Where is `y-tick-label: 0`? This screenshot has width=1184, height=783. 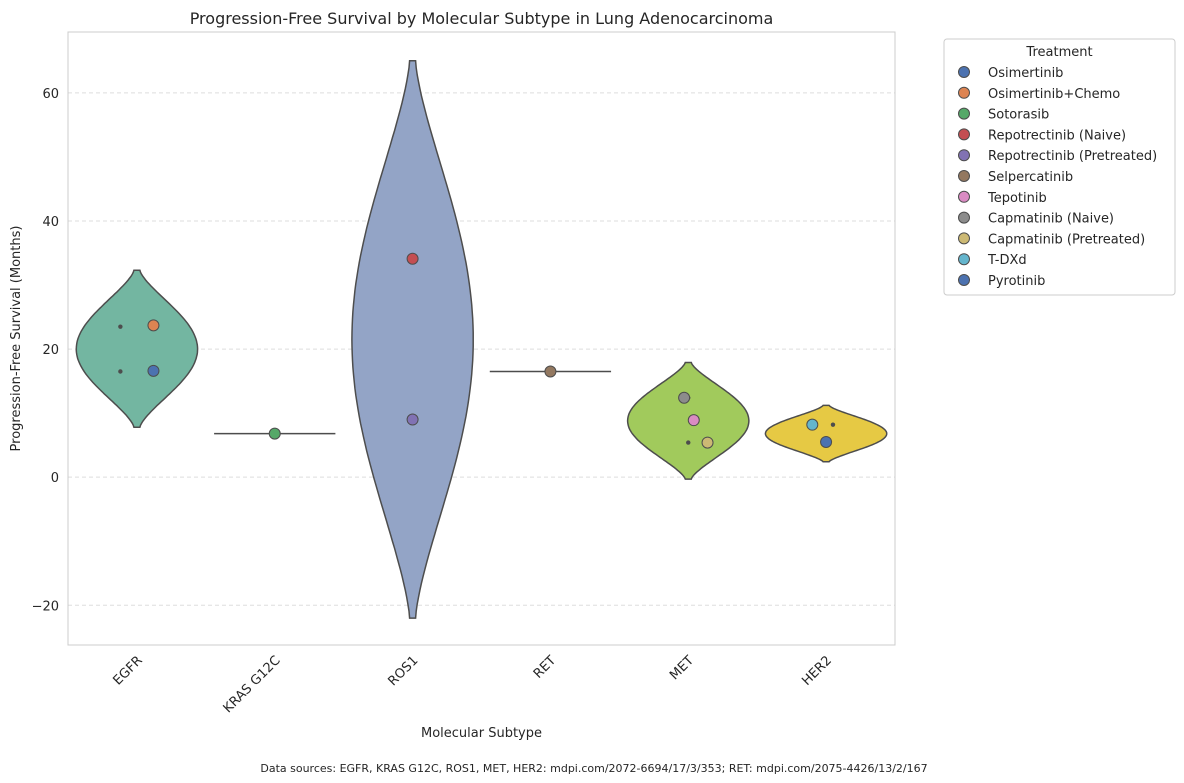
y-tick-label: 0 is located at coordinates (55, 478).